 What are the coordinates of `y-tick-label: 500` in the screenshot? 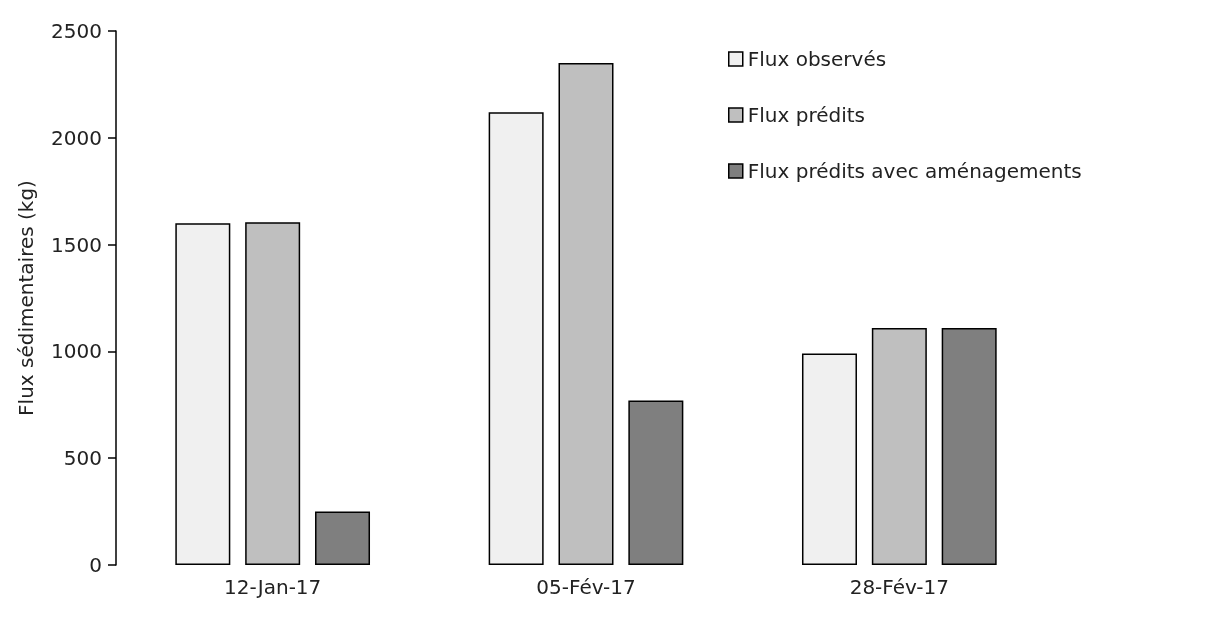 It's located at (82, 458).